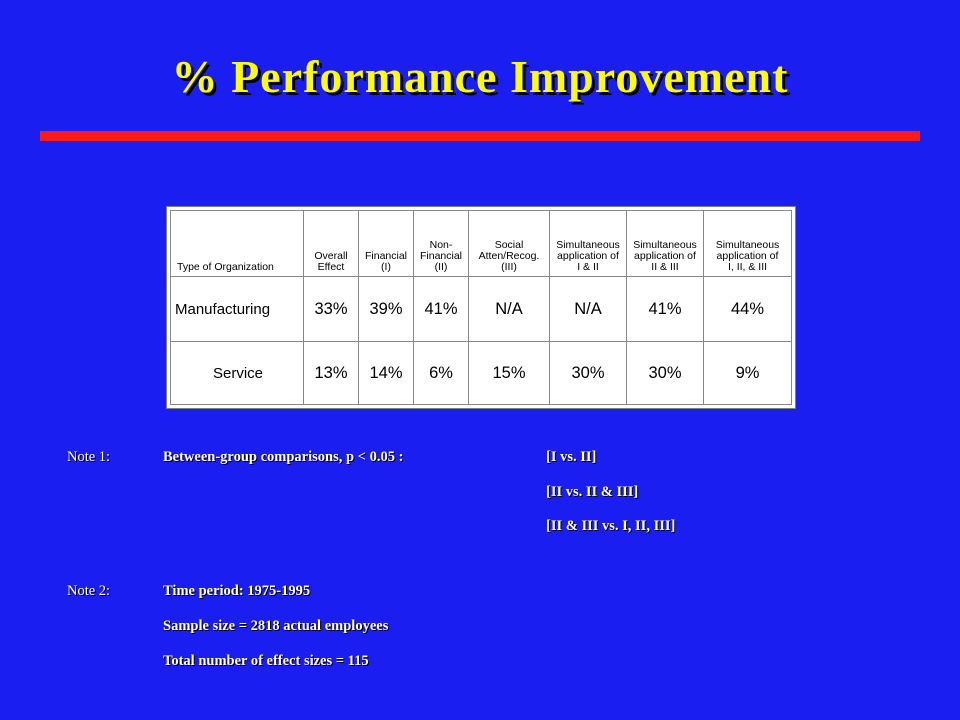  Describe the element at coordinates (237, 591) in the screenshot. I see `note2-line: Time period: 1975-1995` at that location.